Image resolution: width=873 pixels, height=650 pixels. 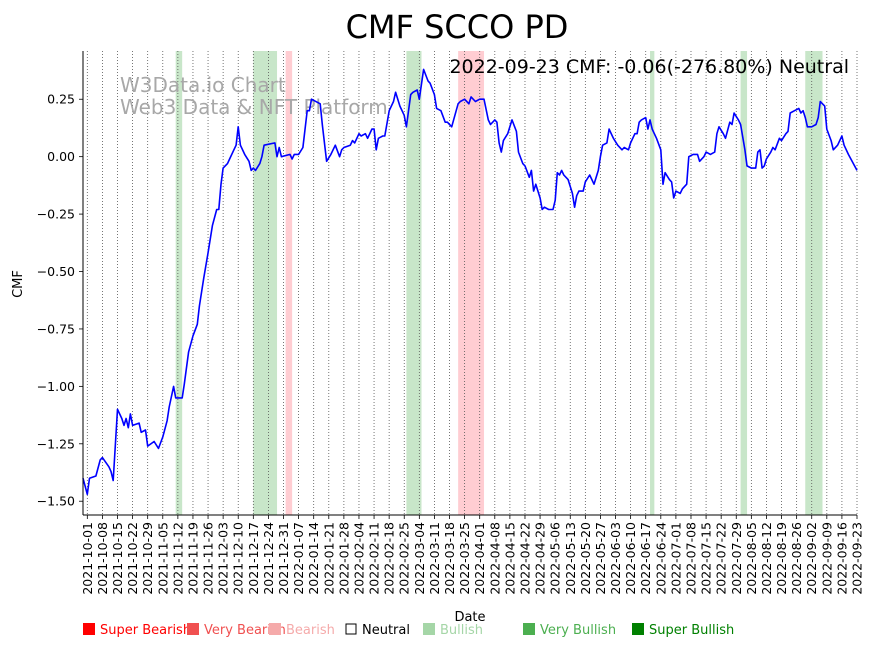 What do you see at coordinates (56, 271) in the screenshot?
I see `y-tick-label: −0.50` at bounding box center [56, 271].